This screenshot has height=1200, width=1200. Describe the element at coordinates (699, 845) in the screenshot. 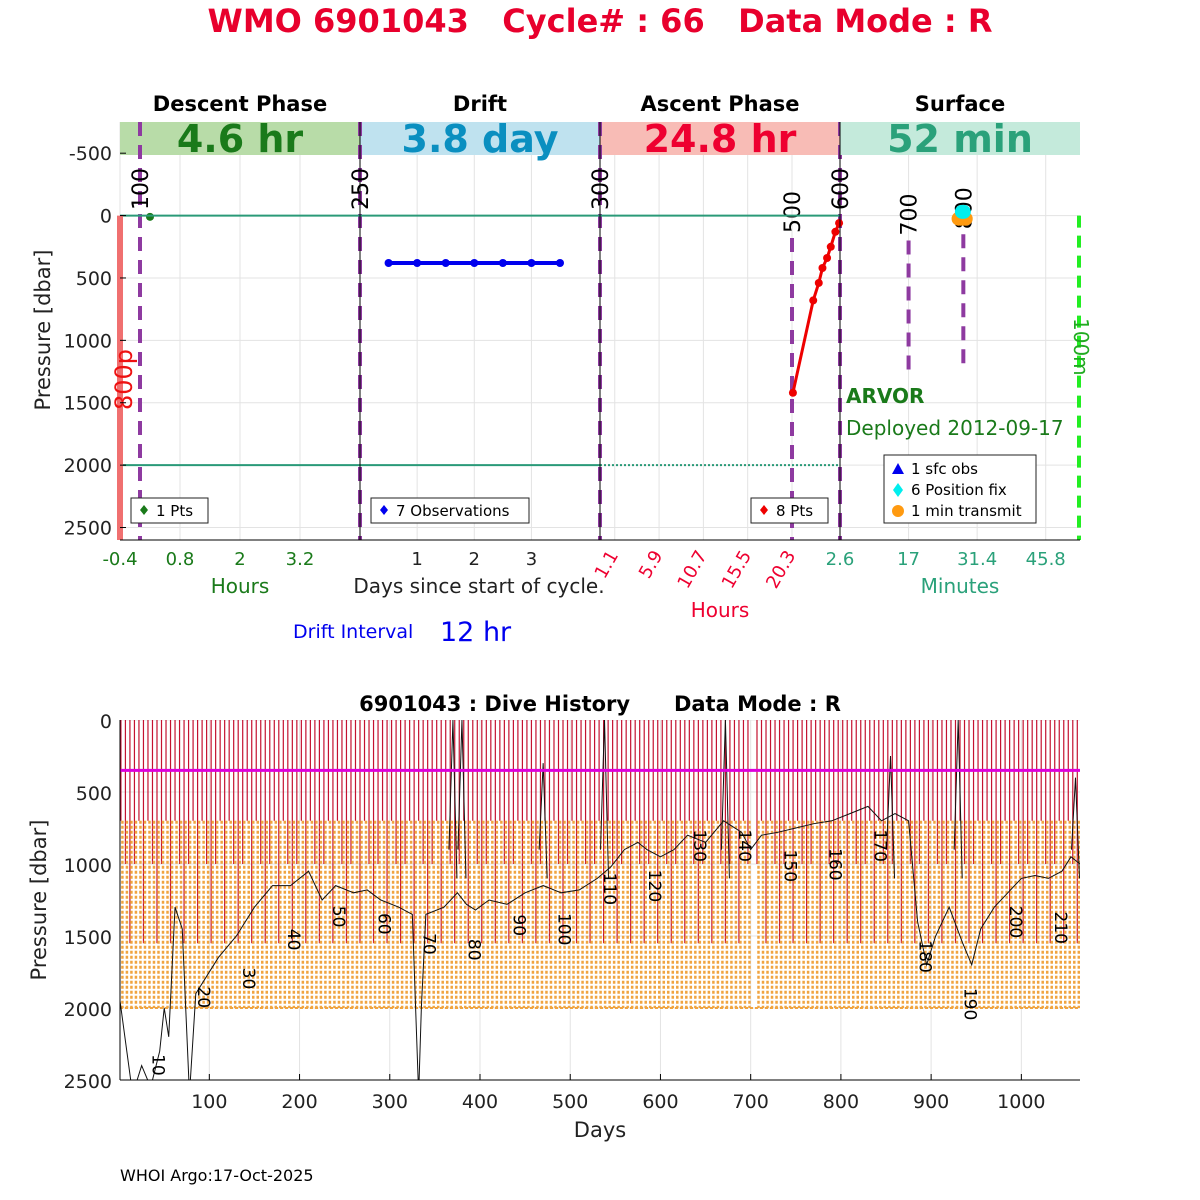

I see `cycle-number-label: 130` at that location.